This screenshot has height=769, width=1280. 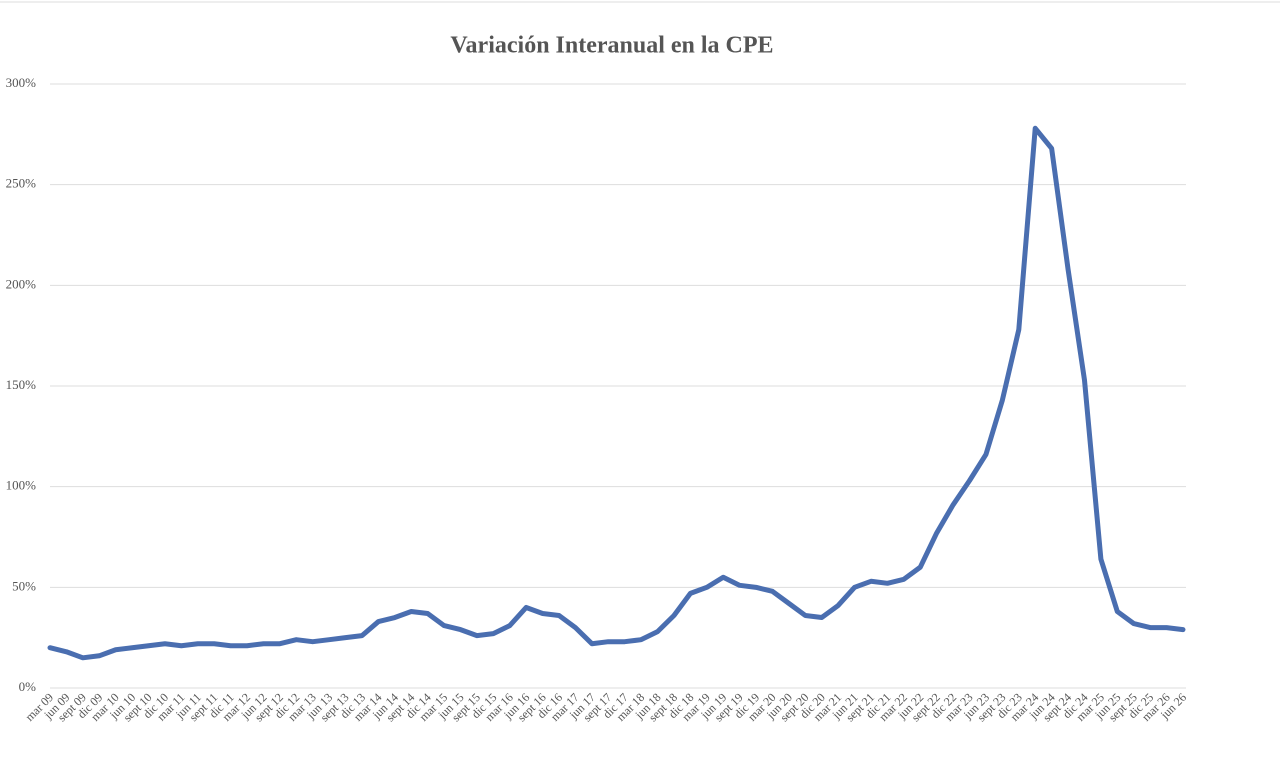 What do you see at coordinates (21, 384) in the screenshot?
I see `y-tick-label: 150%` at bounding box center [21, 384].